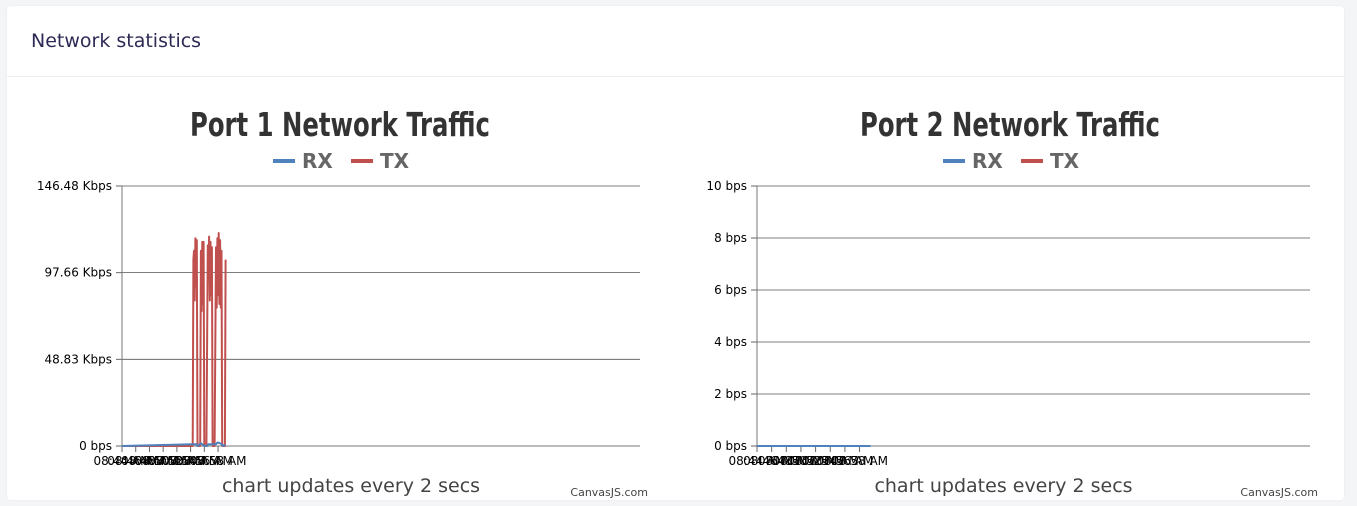 This screenshot has width=1357, height=506. I want to click on y-tick-label: 4 bps, so click(730, 342).